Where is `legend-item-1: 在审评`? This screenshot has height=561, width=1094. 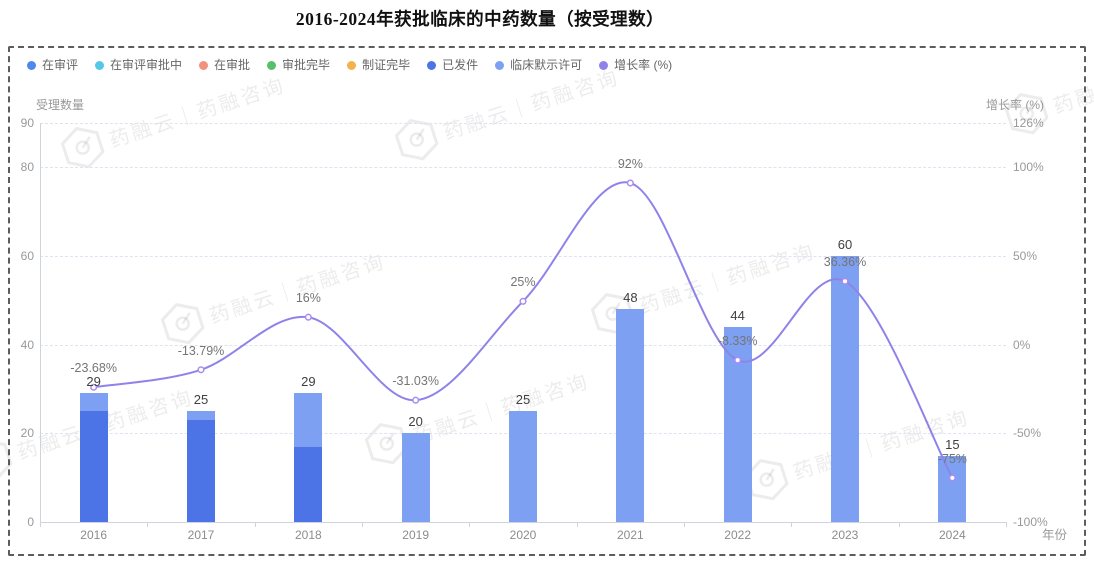
legend-item-1: 在审评 is located at coordinates (52, 65).